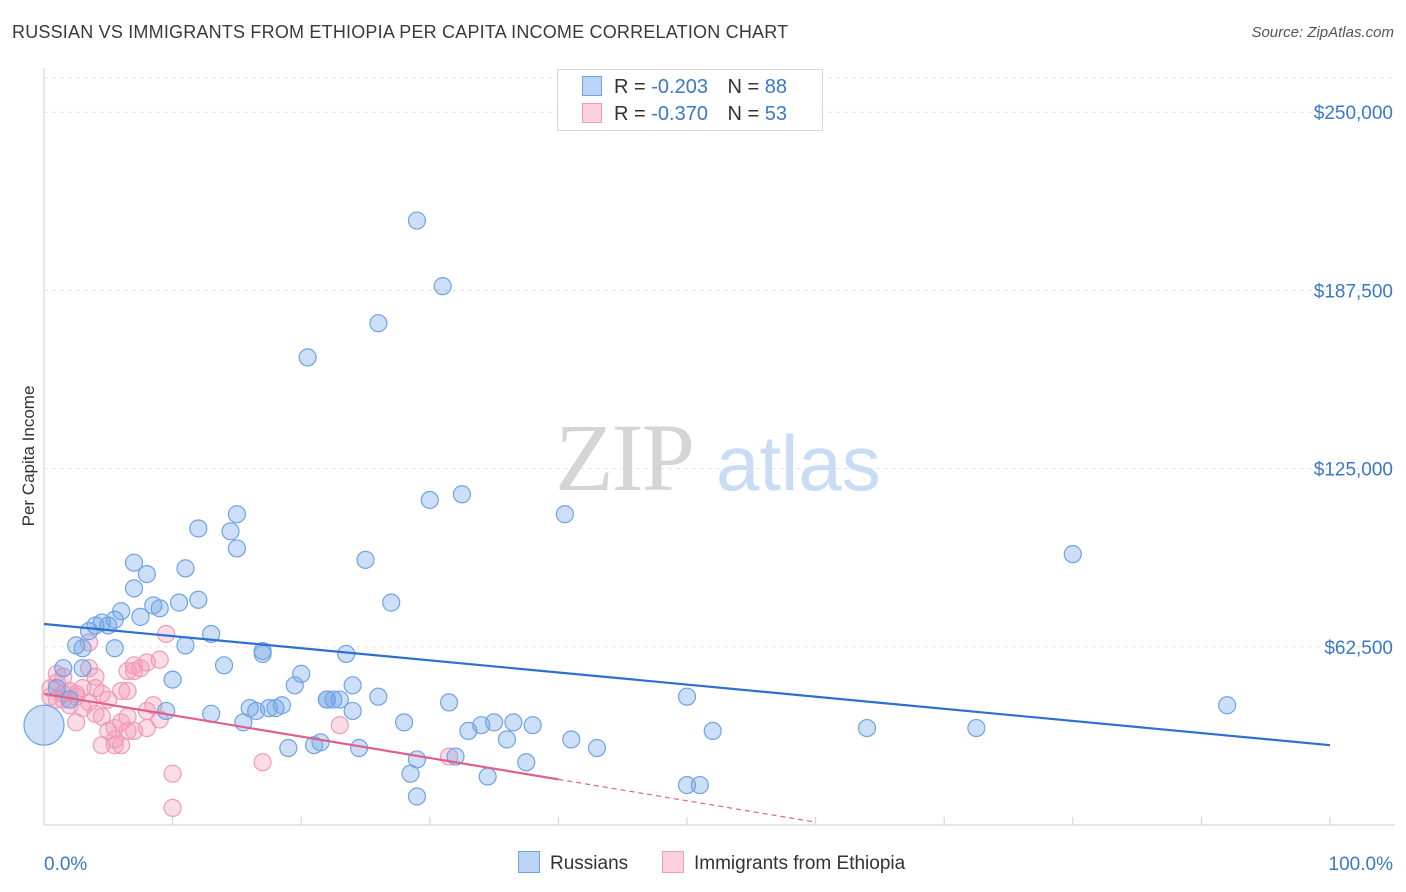 The width and height of the screenshot is (1406, 892). I want to click on y-tick-label-1: $125,000, so click(1353, 470).